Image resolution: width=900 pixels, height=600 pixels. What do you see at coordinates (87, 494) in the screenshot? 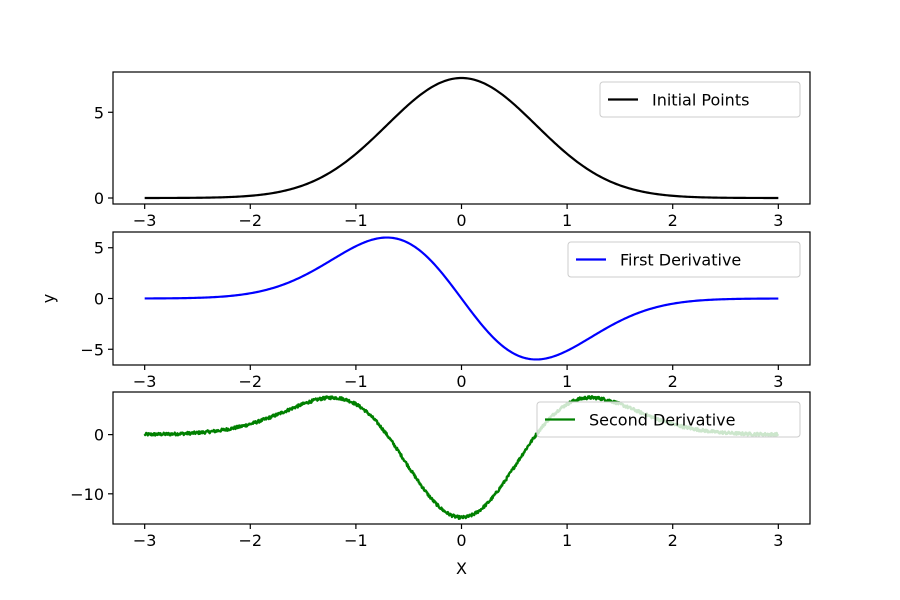
I see `y-tick-label: −10` at bounding box center [87, 494].